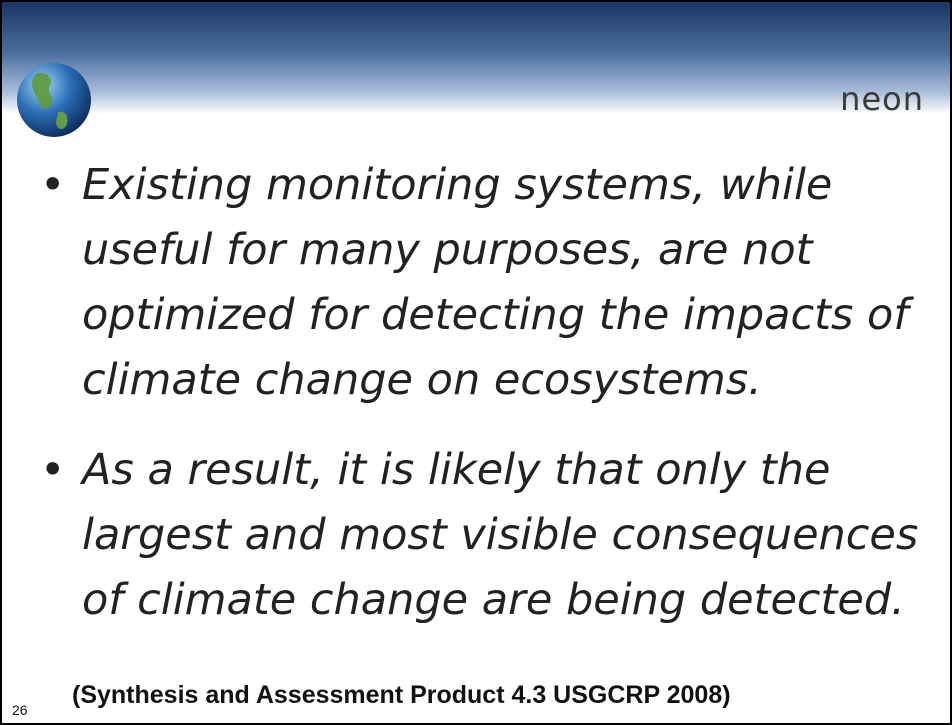 This screenshot has width=952, height=725. I want to click on slide-number: 26, so click(20, 710).